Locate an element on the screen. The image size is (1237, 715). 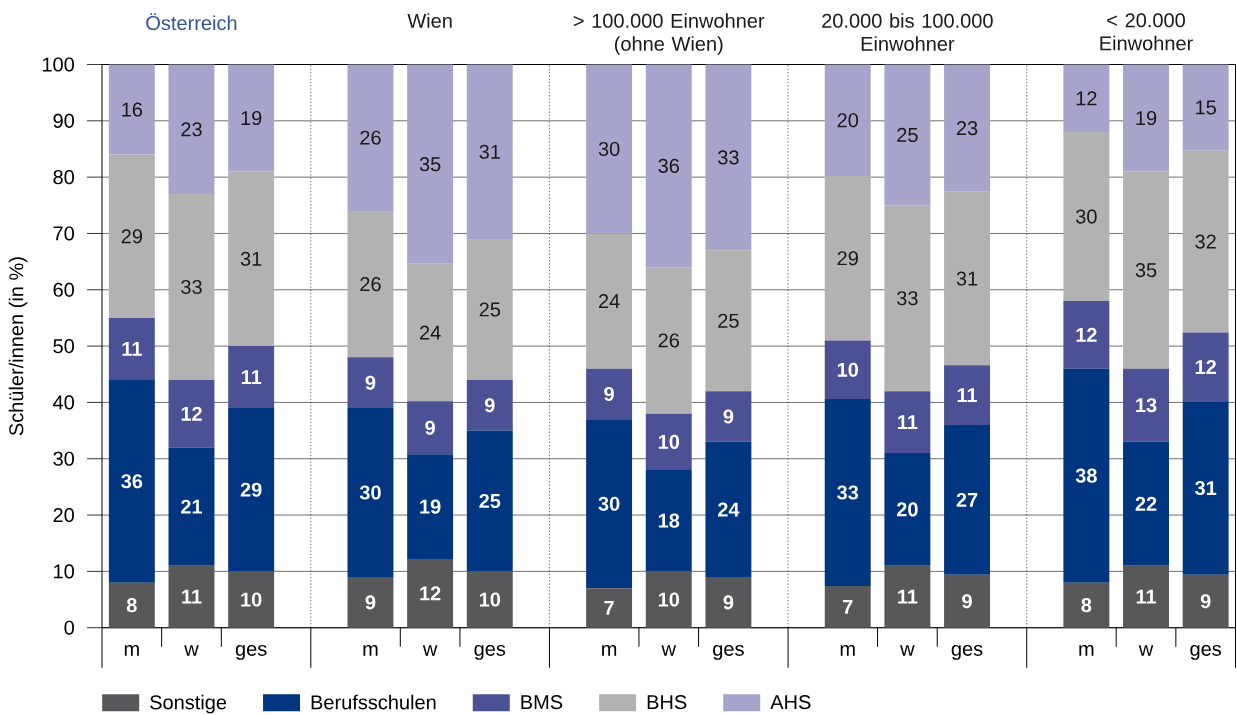
y-tick-label: 10 is located at coordinates (64, 571).